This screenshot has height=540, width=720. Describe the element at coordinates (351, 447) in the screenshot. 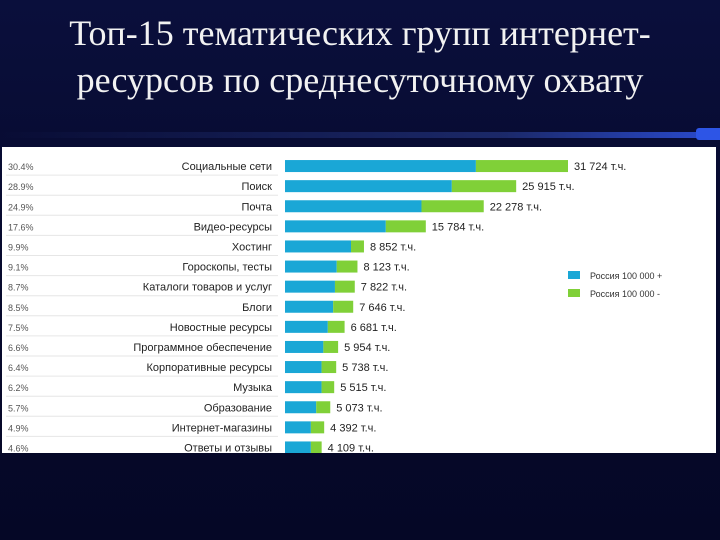

I see `total-value-label: 4 109 т.ч.` at that location.